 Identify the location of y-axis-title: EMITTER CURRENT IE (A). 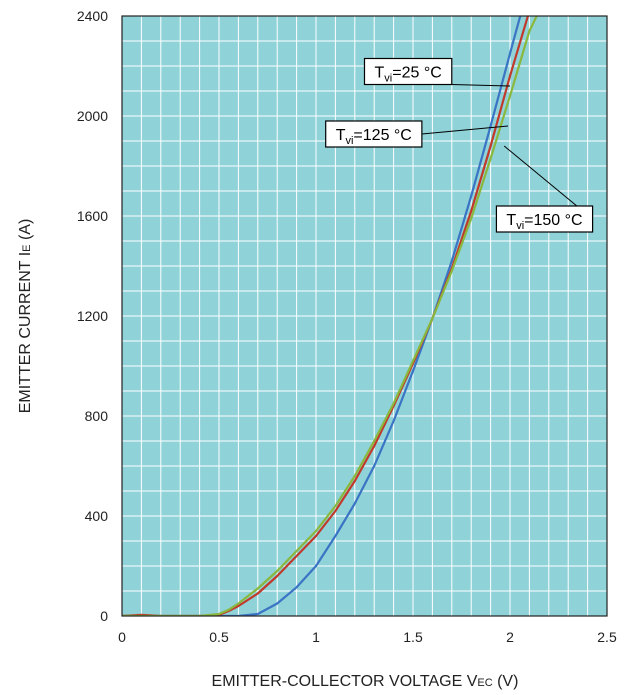
(25, 316).